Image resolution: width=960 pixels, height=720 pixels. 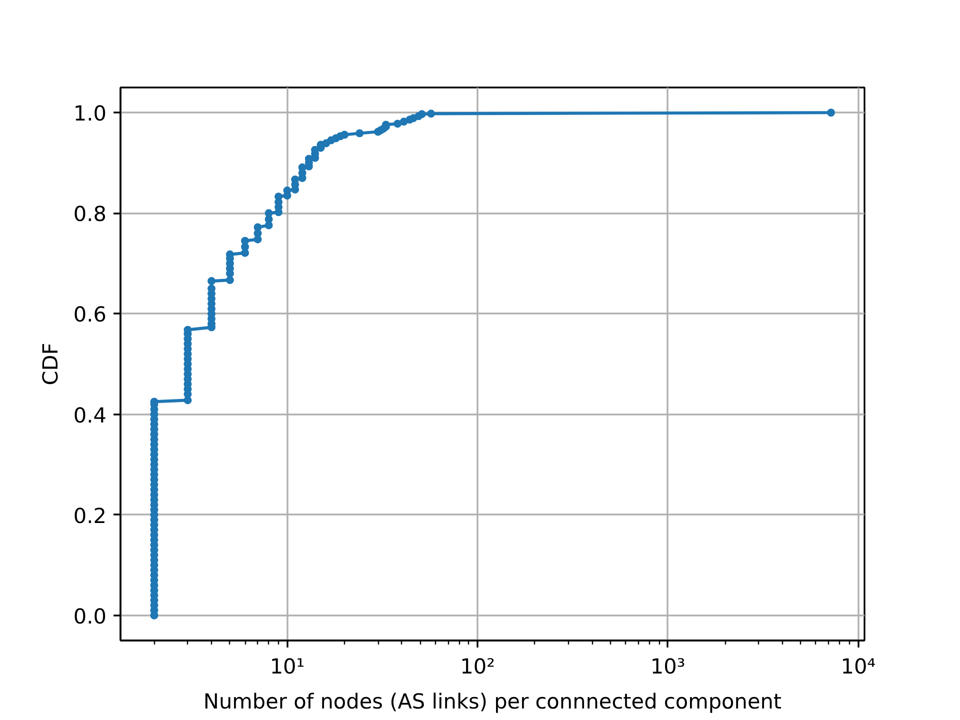 I want to click on y-tick-label: 0.6, so click(x=90, y=314).